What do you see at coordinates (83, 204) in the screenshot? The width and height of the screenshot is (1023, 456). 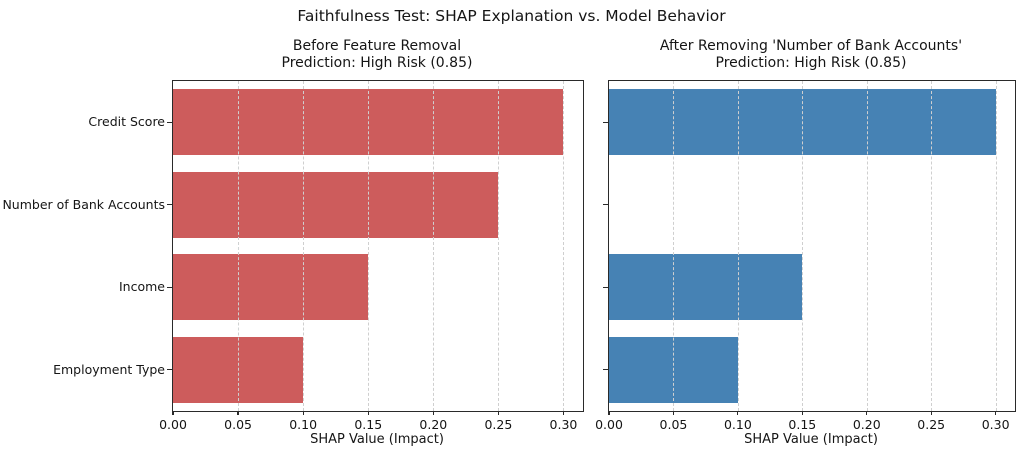 I see `y-tick-label-number-of-bank-accounts: Number of Bank Accounts` at bounding box center [83, 204].